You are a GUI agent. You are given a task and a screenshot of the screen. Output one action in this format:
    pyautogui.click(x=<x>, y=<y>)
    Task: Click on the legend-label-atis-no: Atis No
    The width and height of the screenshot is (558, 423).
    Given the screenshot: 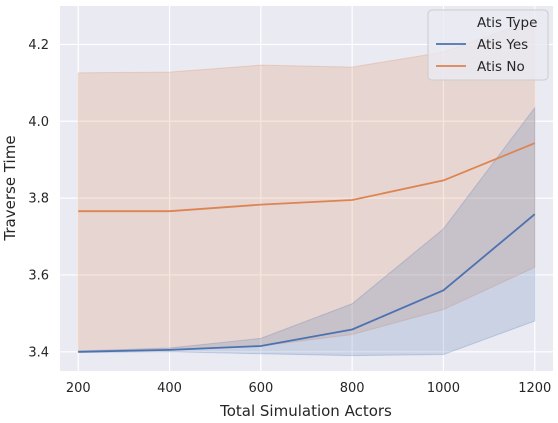 What is the action you would take?
    pyautogui.click(x=501, y=67)
    